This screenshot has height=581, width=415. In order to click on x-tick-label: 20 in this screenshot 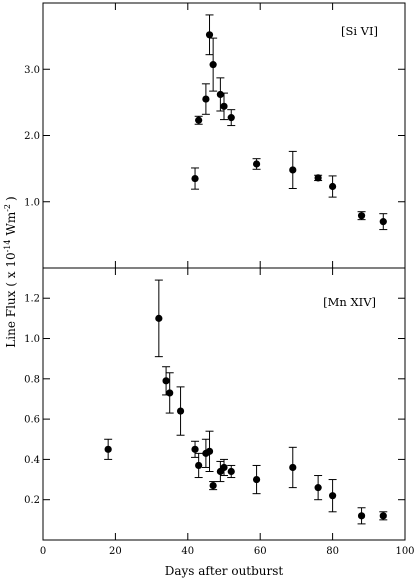, I will do `click(115, 551)`.